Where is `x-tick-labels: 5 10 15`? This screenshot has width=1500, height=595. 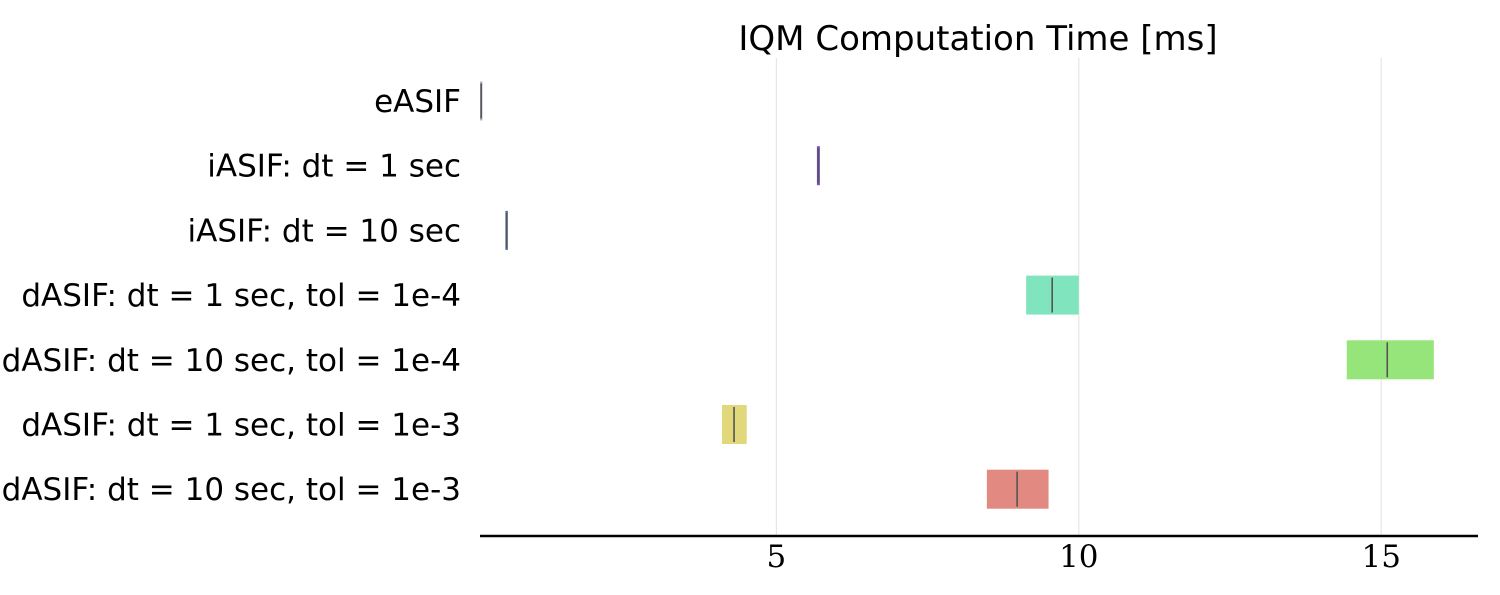 x-tick-labels: 5 10 15 is located at coordinates (1084, 557).